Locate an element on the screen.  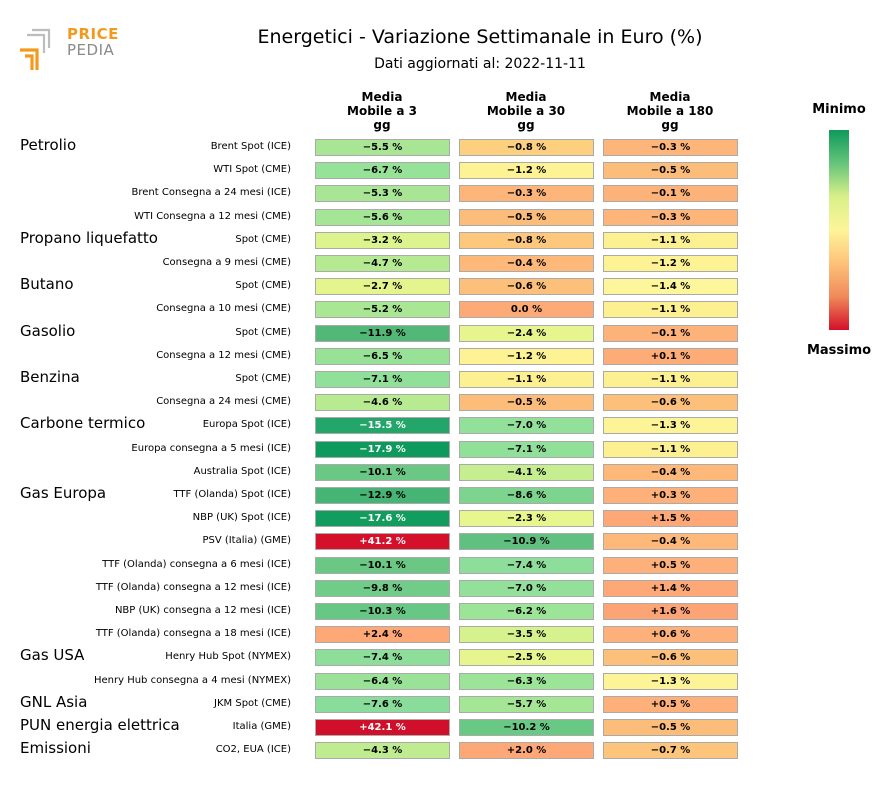
heatmap-cell: −5.5 % is located at coordinates (382, 147).